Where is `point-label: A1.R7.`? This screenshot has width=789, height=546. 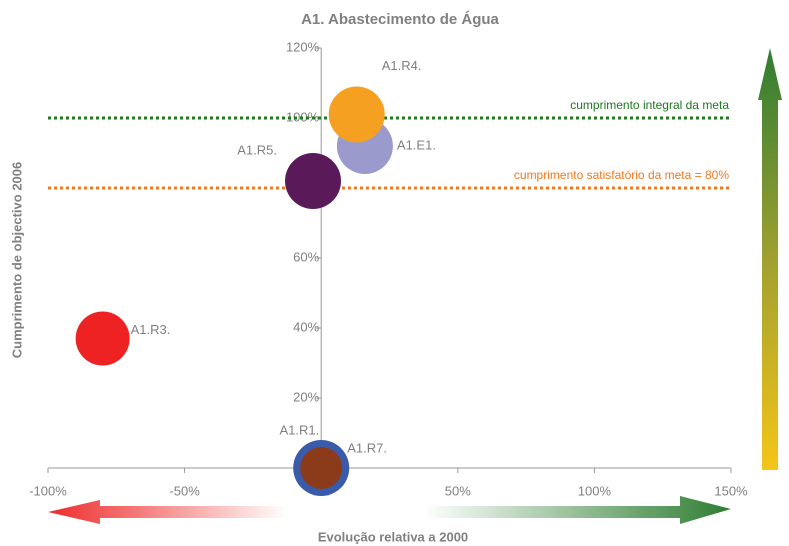 point-label: A1.R7. is located at coordinates (367, 447).